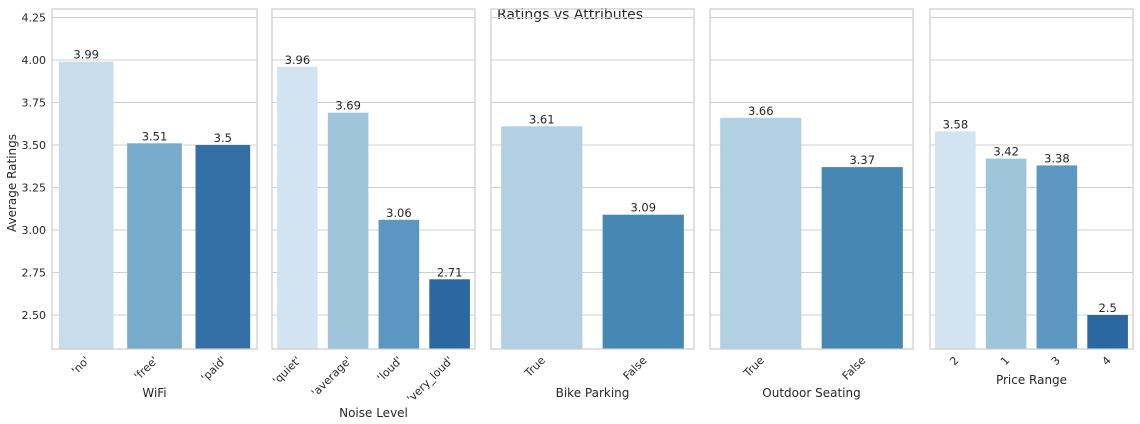 This screenshot has width=1140, height=424. Describe the element at coordinates (80, 365) in the screenshot. I see `x-tick-label: 'no'` at that location.